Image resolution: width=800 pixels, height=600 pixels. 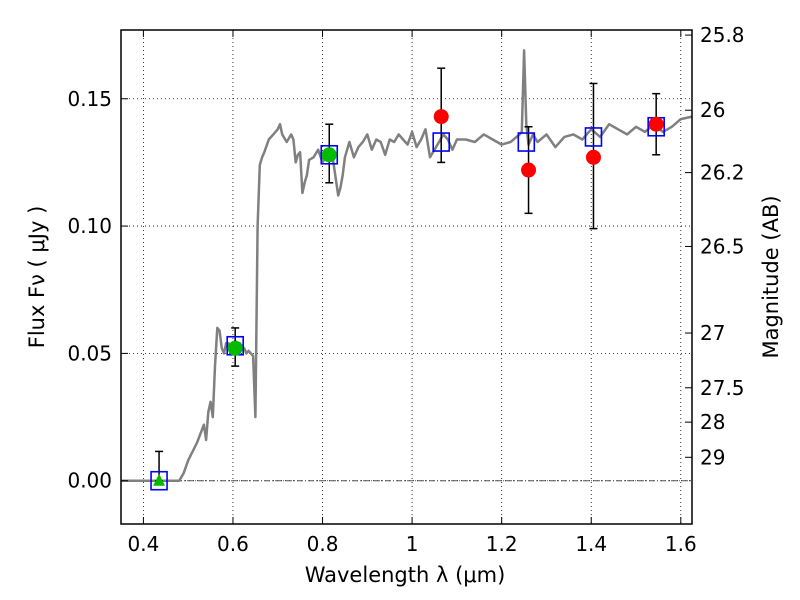 I want to click on right-tick-label: 27, so click(x=712, y=333).